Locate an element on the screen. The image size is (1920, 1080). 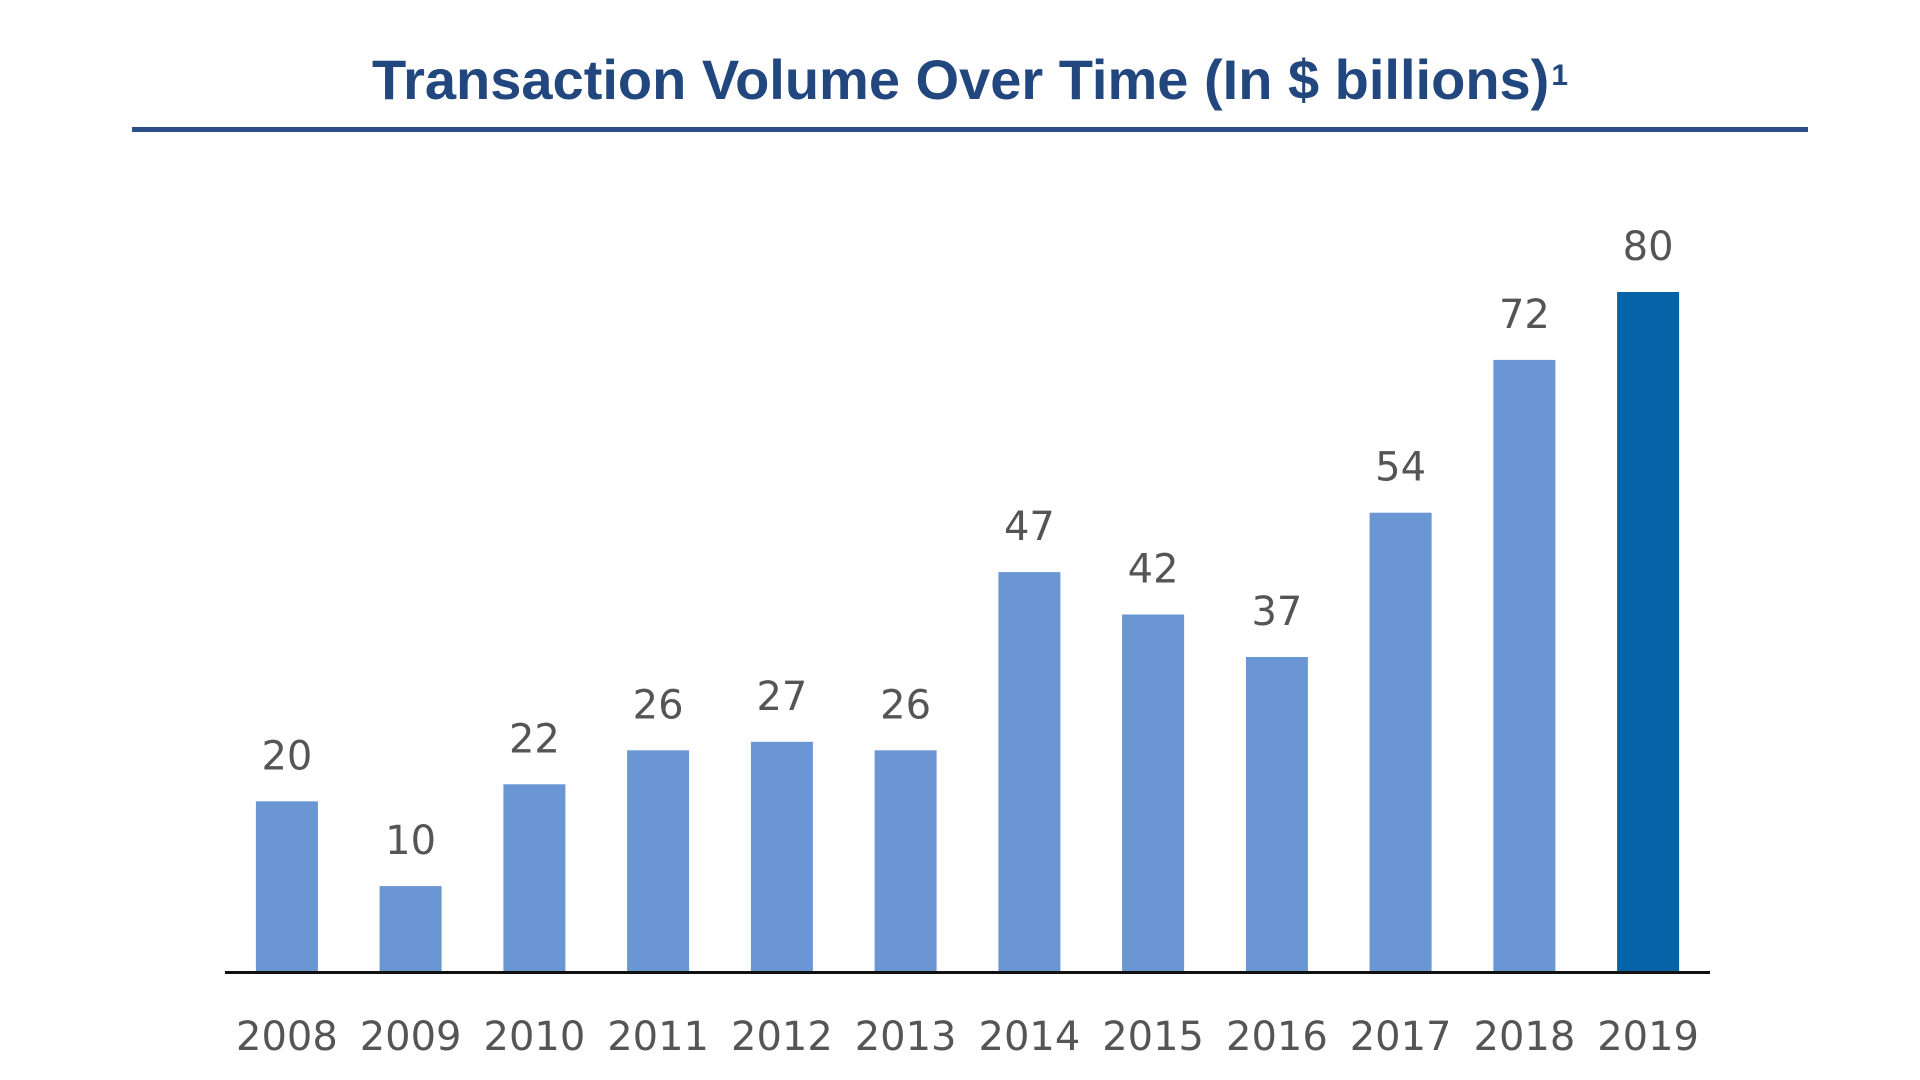
bar-2009 is located at coordinates (410, 928).